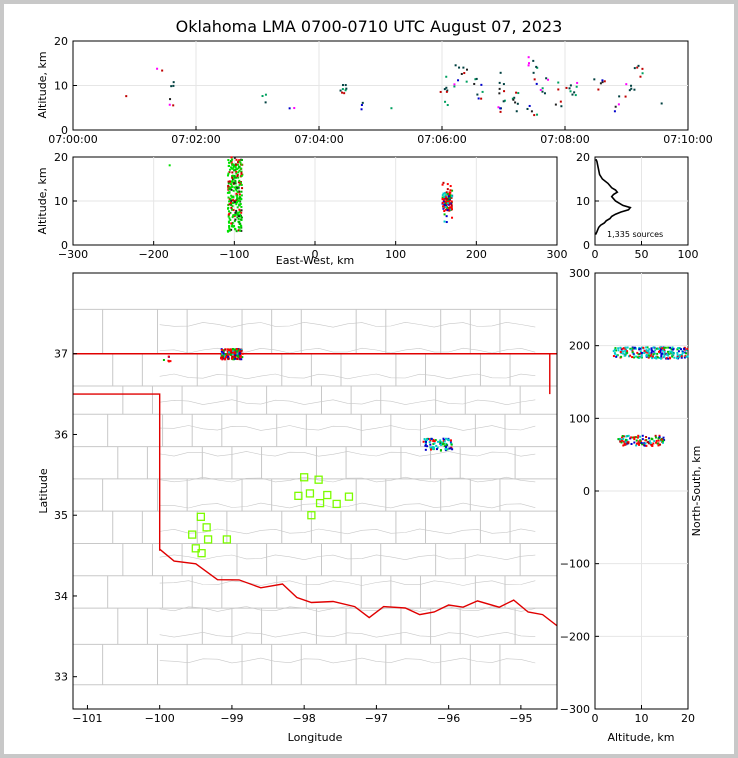 Image resolution: width=738 pixels, height=758 pixels. What do you see at coordinates (476, 254) in the screenshot?
I see `east-west-xtick-label: 200` at bounding box center [476, 254].